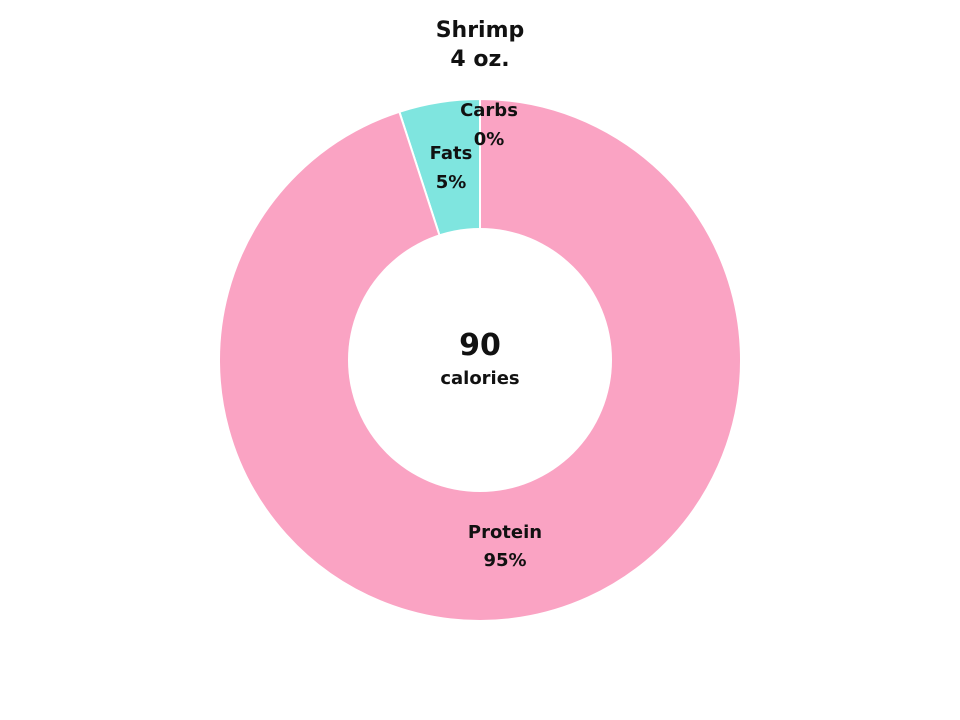  I want to click on slice-label-carbs: Carbs, so click(489, 110).